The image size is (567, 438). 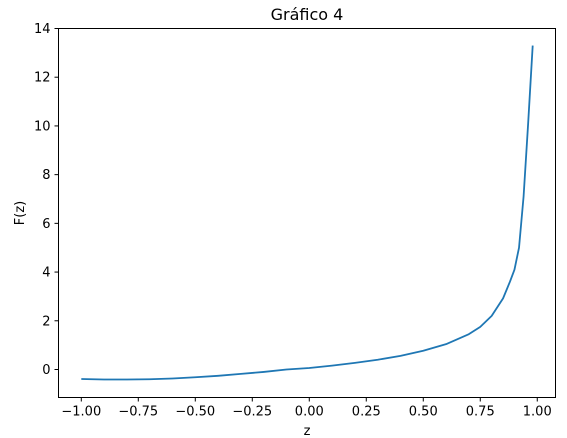 I want to click on x-tick-label: 0.50, so click(x=423, y=412).